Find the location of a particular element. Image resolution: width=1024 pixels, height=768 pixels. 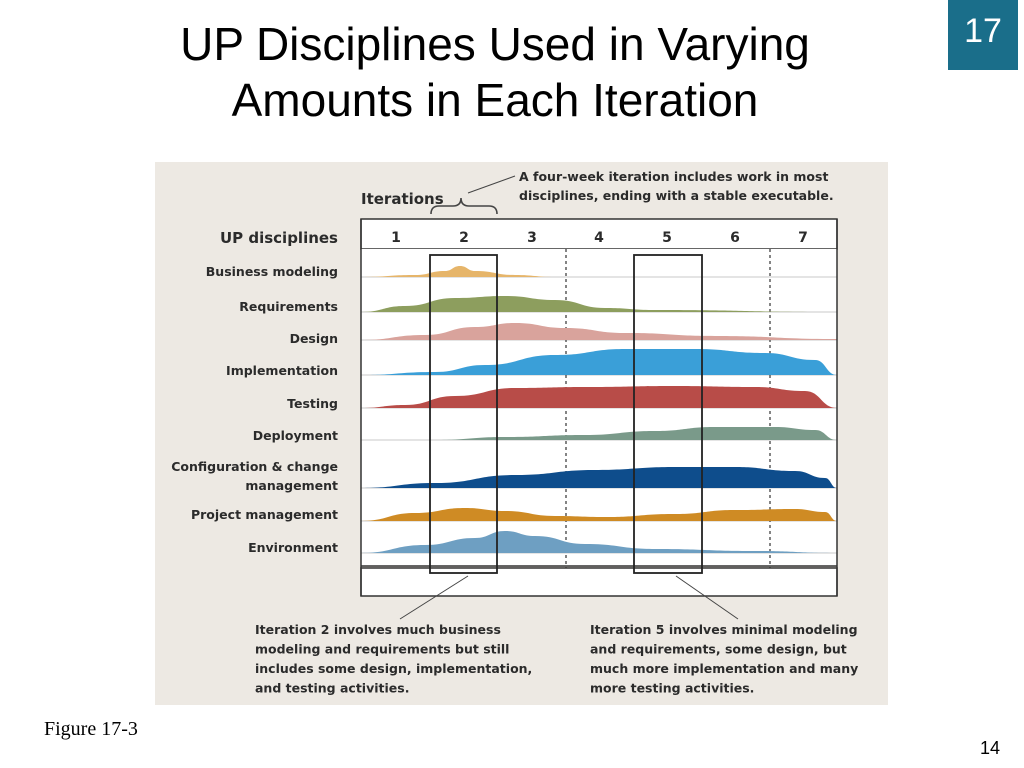

discipline-label-3: Design is located at coordinates (314, 338).